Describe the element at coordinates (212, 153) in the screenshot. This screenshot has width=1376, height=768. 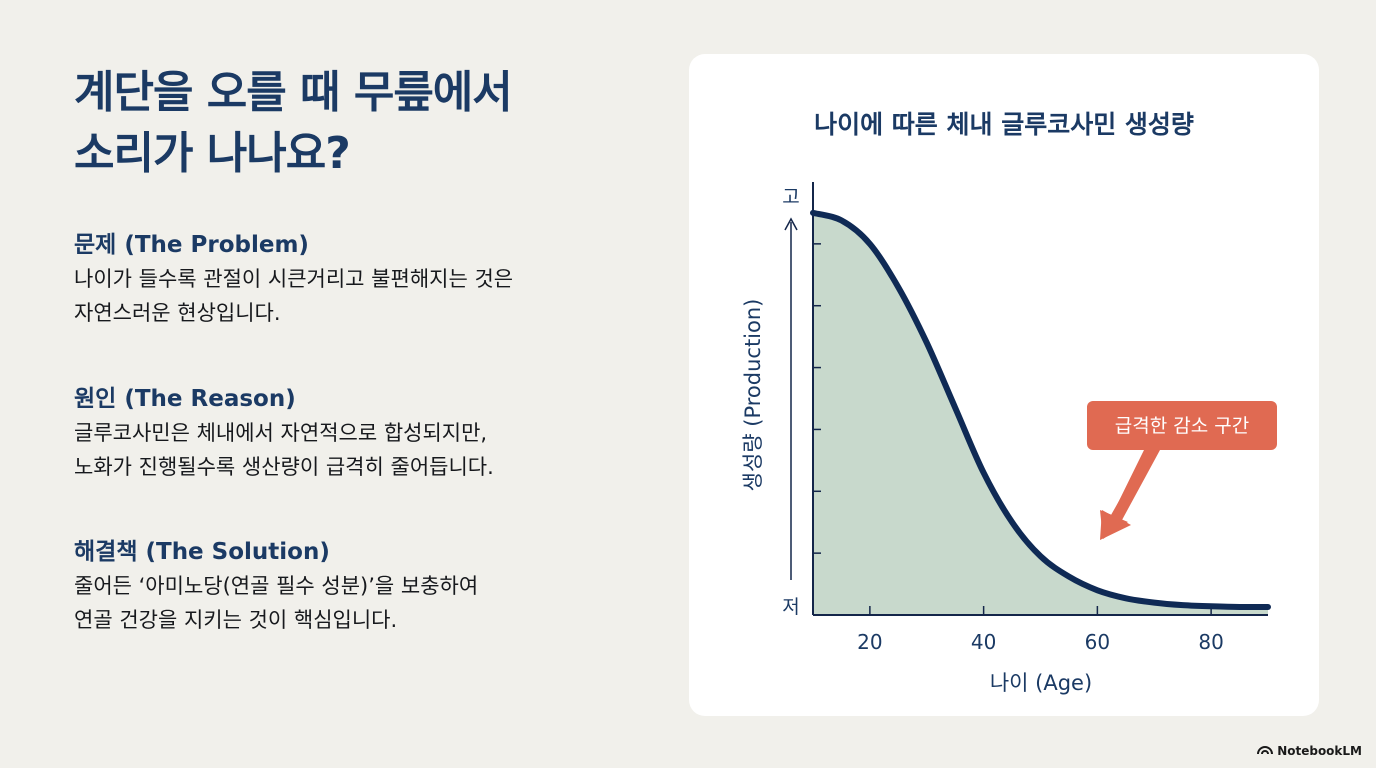
I see `slide-title-line: 소리가 나나요?` at that location.